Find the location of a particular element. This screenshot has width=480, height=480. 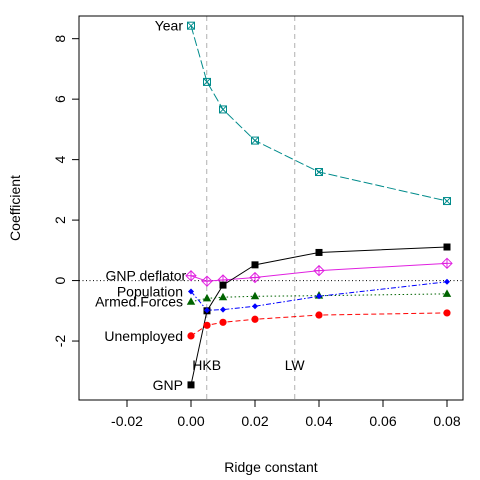

series-line-gnp-deflator is located at coordinates (319, 272).